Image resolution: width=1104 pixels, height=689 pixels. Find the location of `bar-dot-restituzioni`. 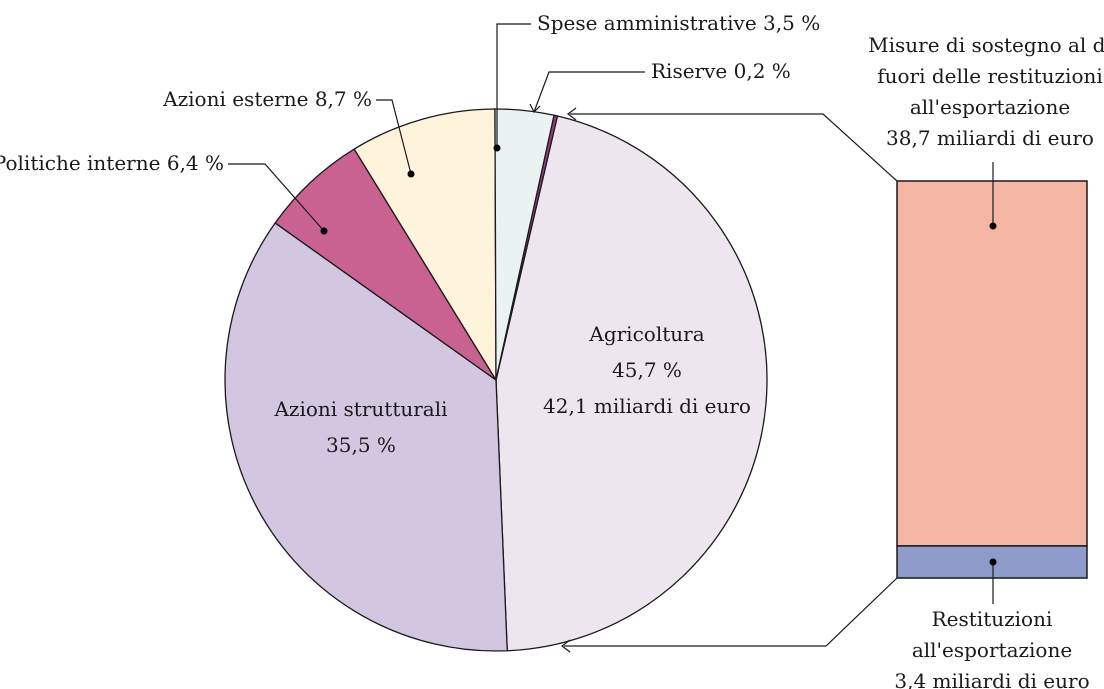

bar-dot-restituzioni is located at coordinates (993, 562).